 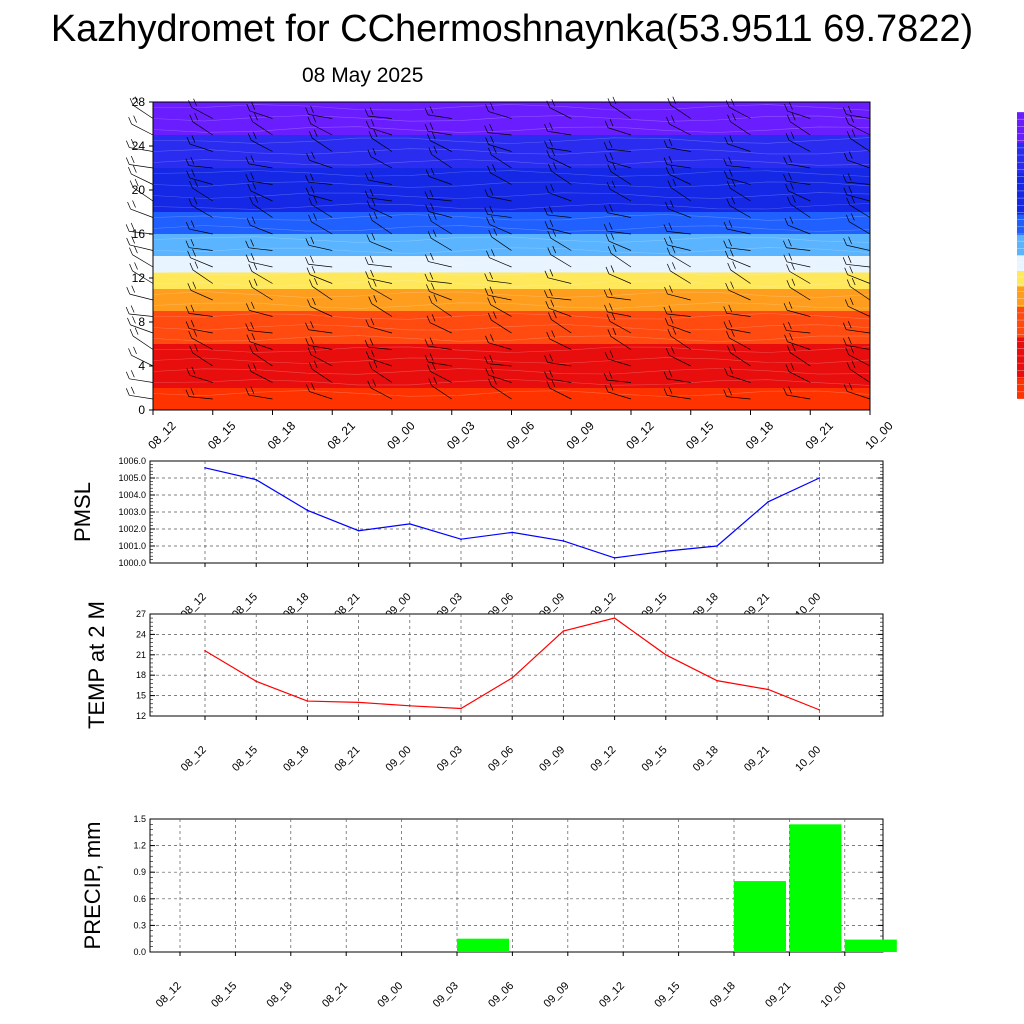 I want to click on temp-xtick-label: 09_21, so click(x=757, y=759).